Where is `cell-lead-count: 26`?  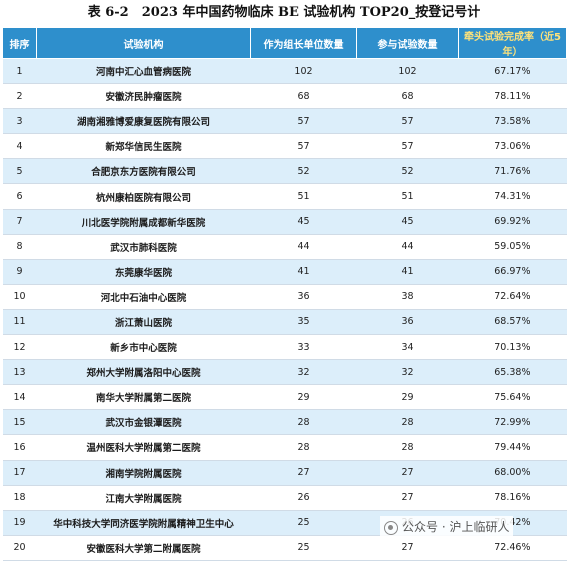
cell-lead-count: 26 is located at coordinates (303, 498).